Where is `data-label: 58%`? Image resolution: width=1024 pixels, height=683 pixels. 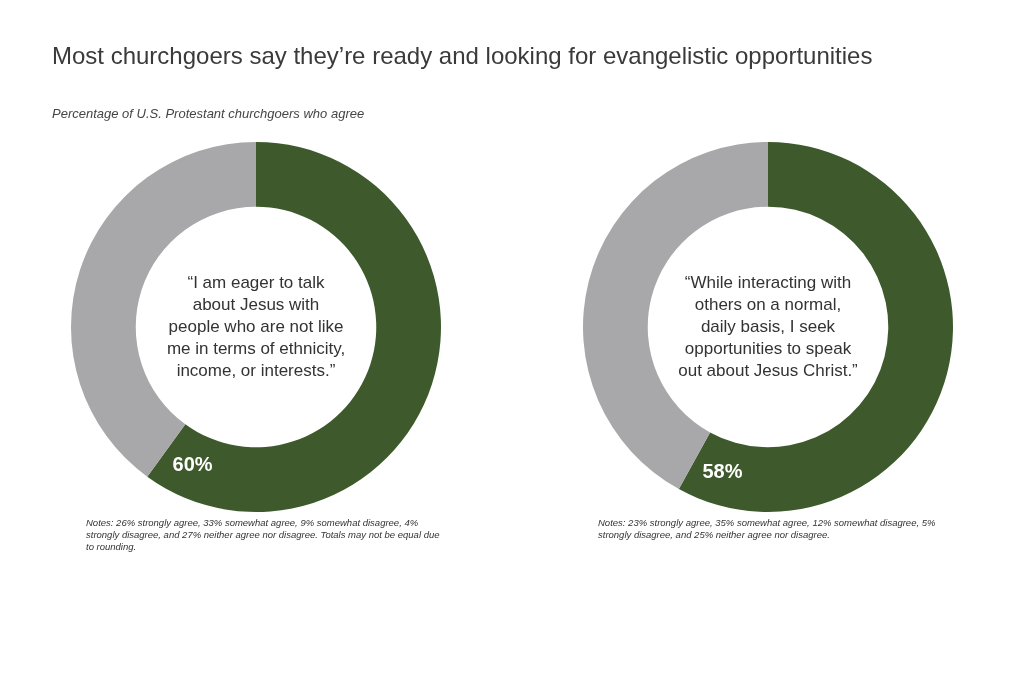
data-label: 58% is located at coordinates (722, 471).